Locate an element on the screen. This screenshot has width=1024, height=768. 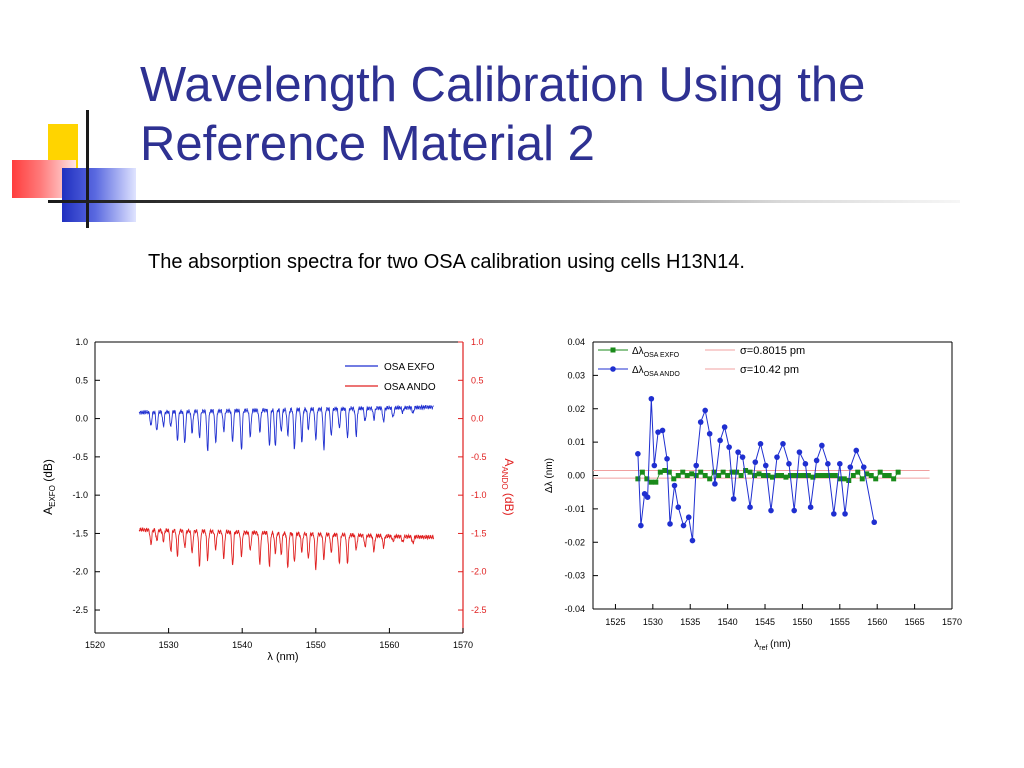
legend-marker is located at coordinates (613, 350).